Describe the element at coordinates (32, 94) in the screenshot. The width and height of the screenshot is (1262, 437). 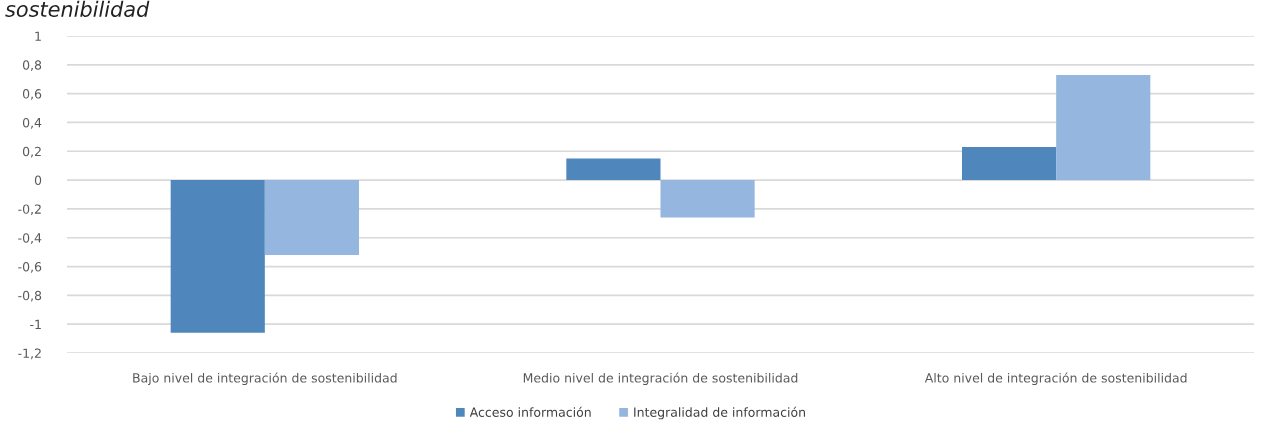
I see `y-tick-label: 0,6` at that location.